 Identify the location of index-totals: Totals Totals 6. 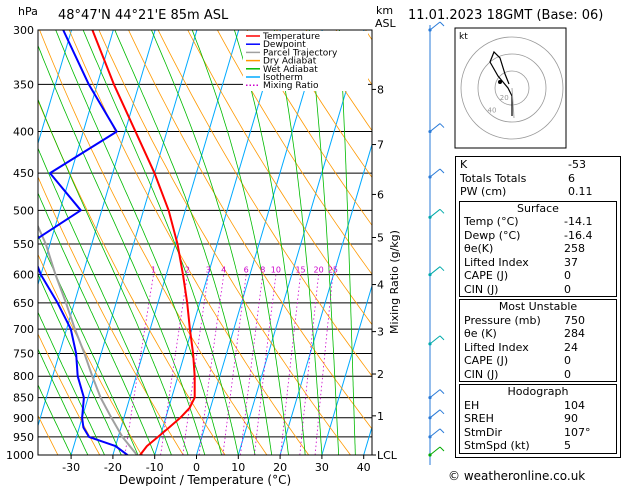
(517, 178).